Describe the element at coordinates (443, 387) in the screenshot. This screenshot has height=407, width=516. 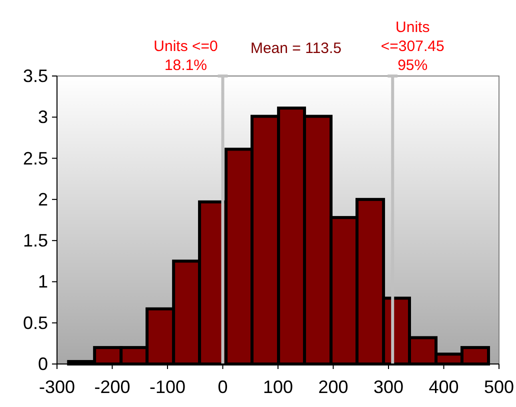
I see `x-tick-label: 400` at that location.